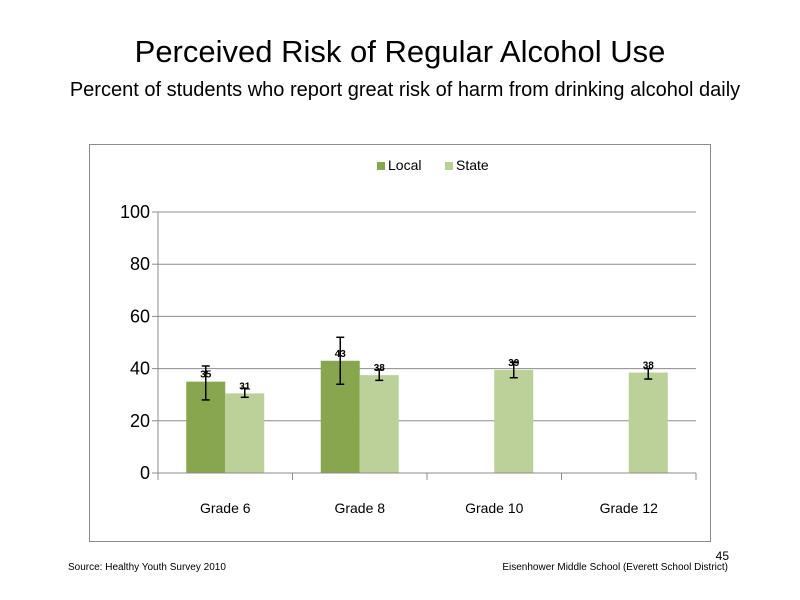  Describe the element at coordinates (400, 51) in the screenshot. I see `chart-title: Perceived Risk of Regular Alcohol Use` at that location.